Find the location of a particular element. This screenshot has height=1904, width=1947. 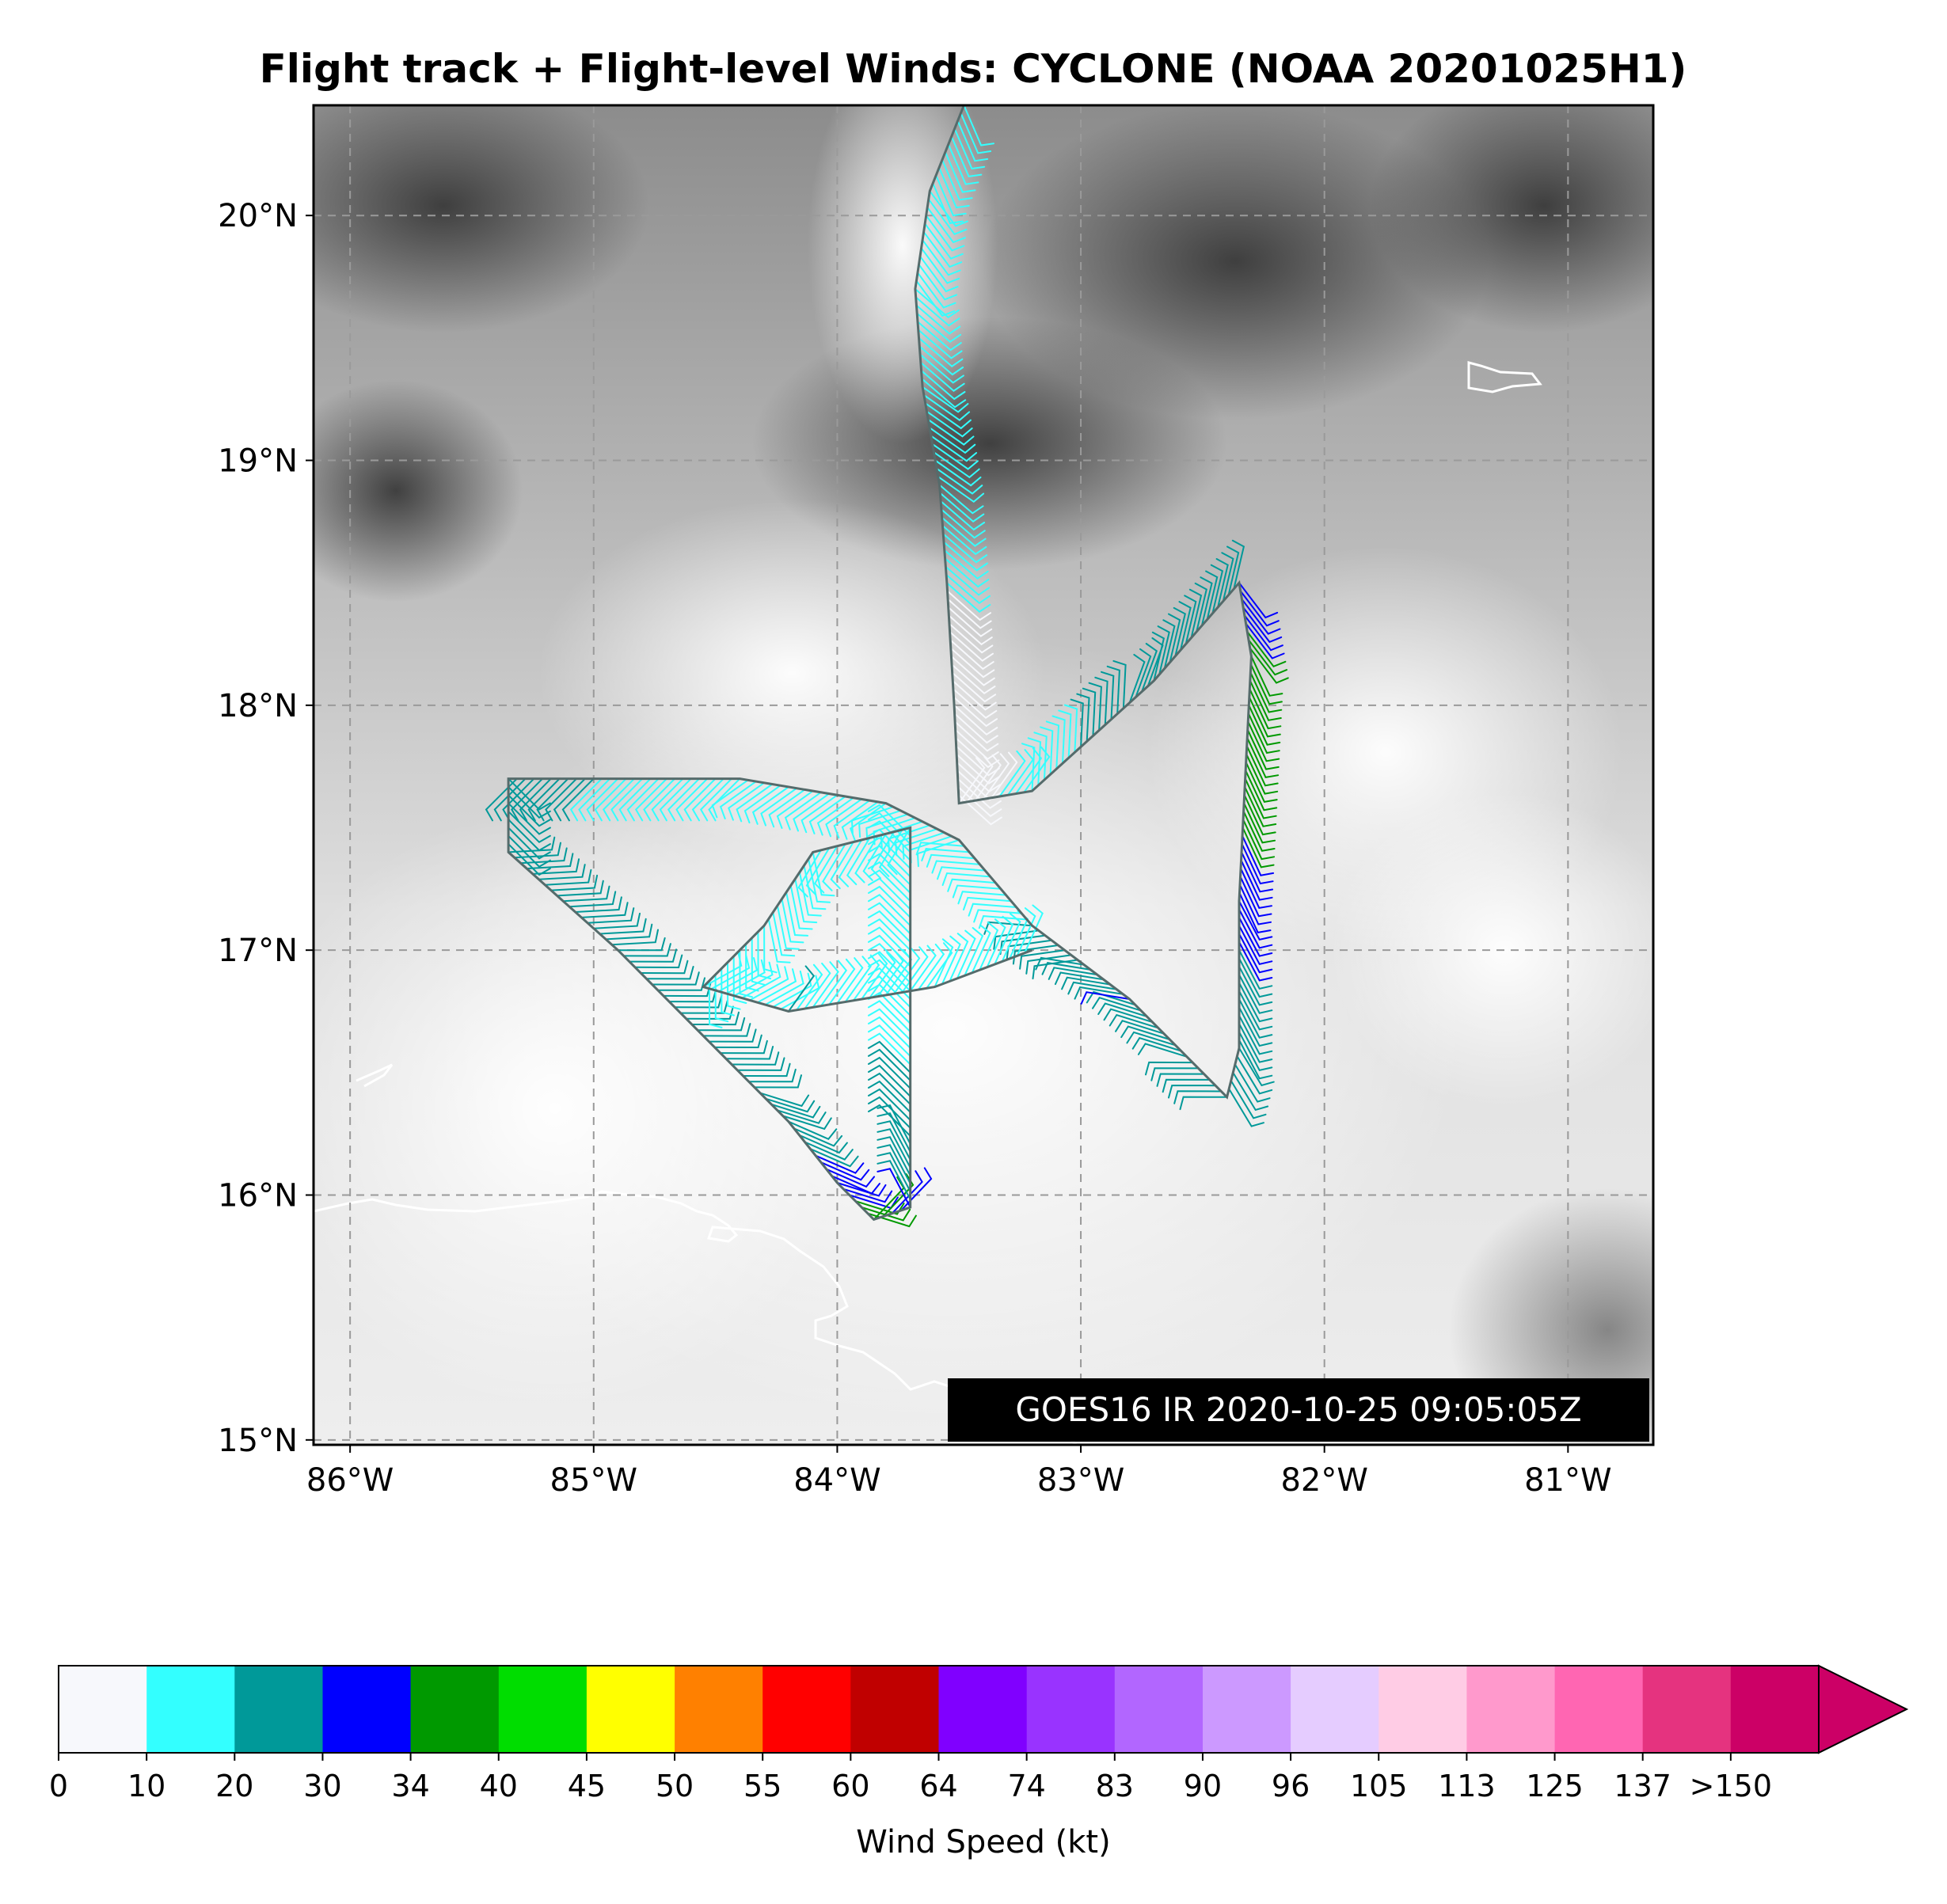

colorbar-tick-label: 137 is located at coordinates (1642, 1786).